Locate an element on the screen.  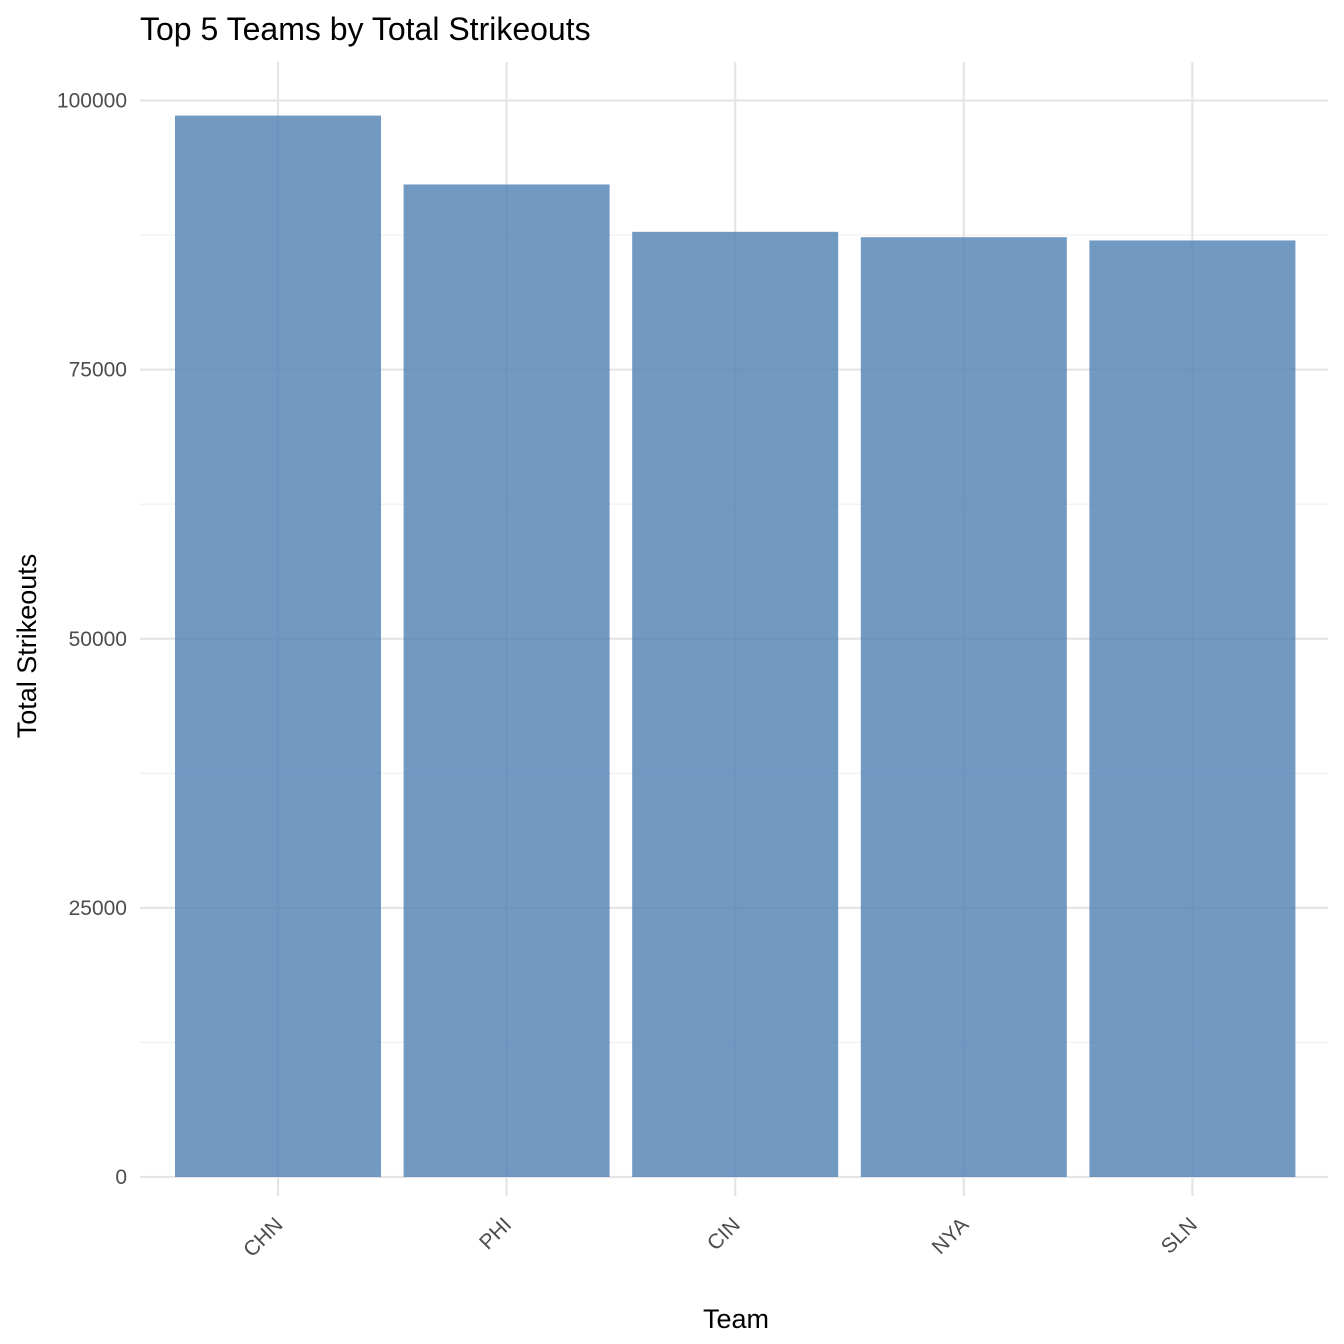
y-tick-label: 0 is located at coordinates (121, 1177).